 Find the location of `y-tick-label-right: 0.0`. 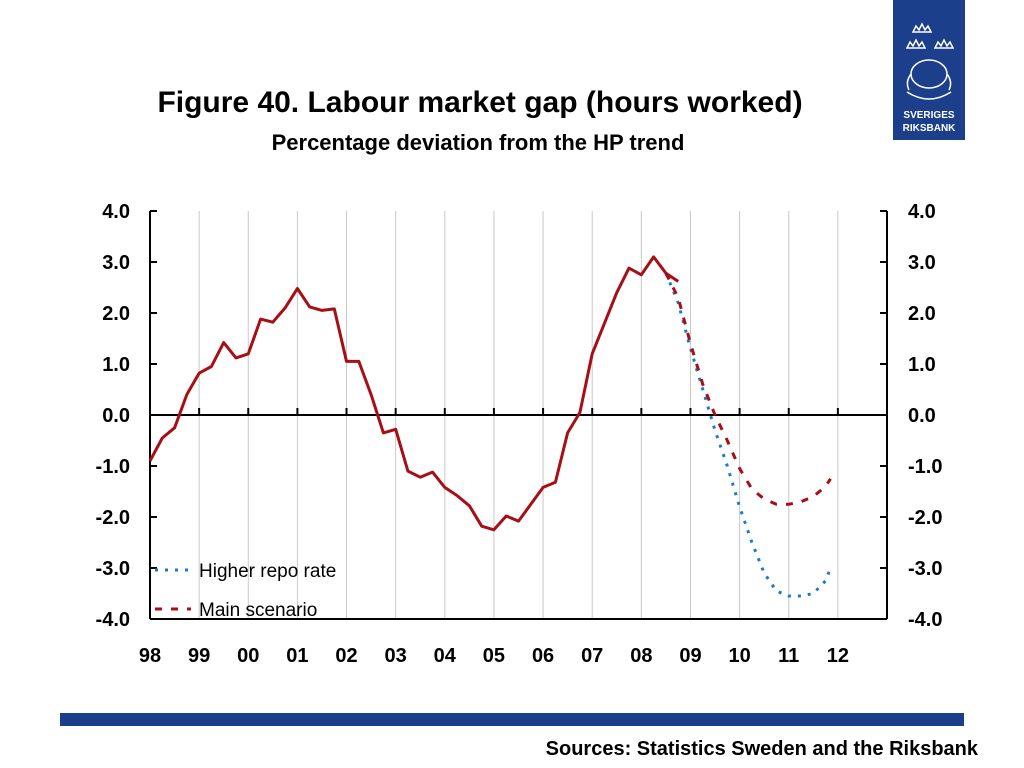

y-tick-label-right: 0.0 is located at coordinates (922, 416).